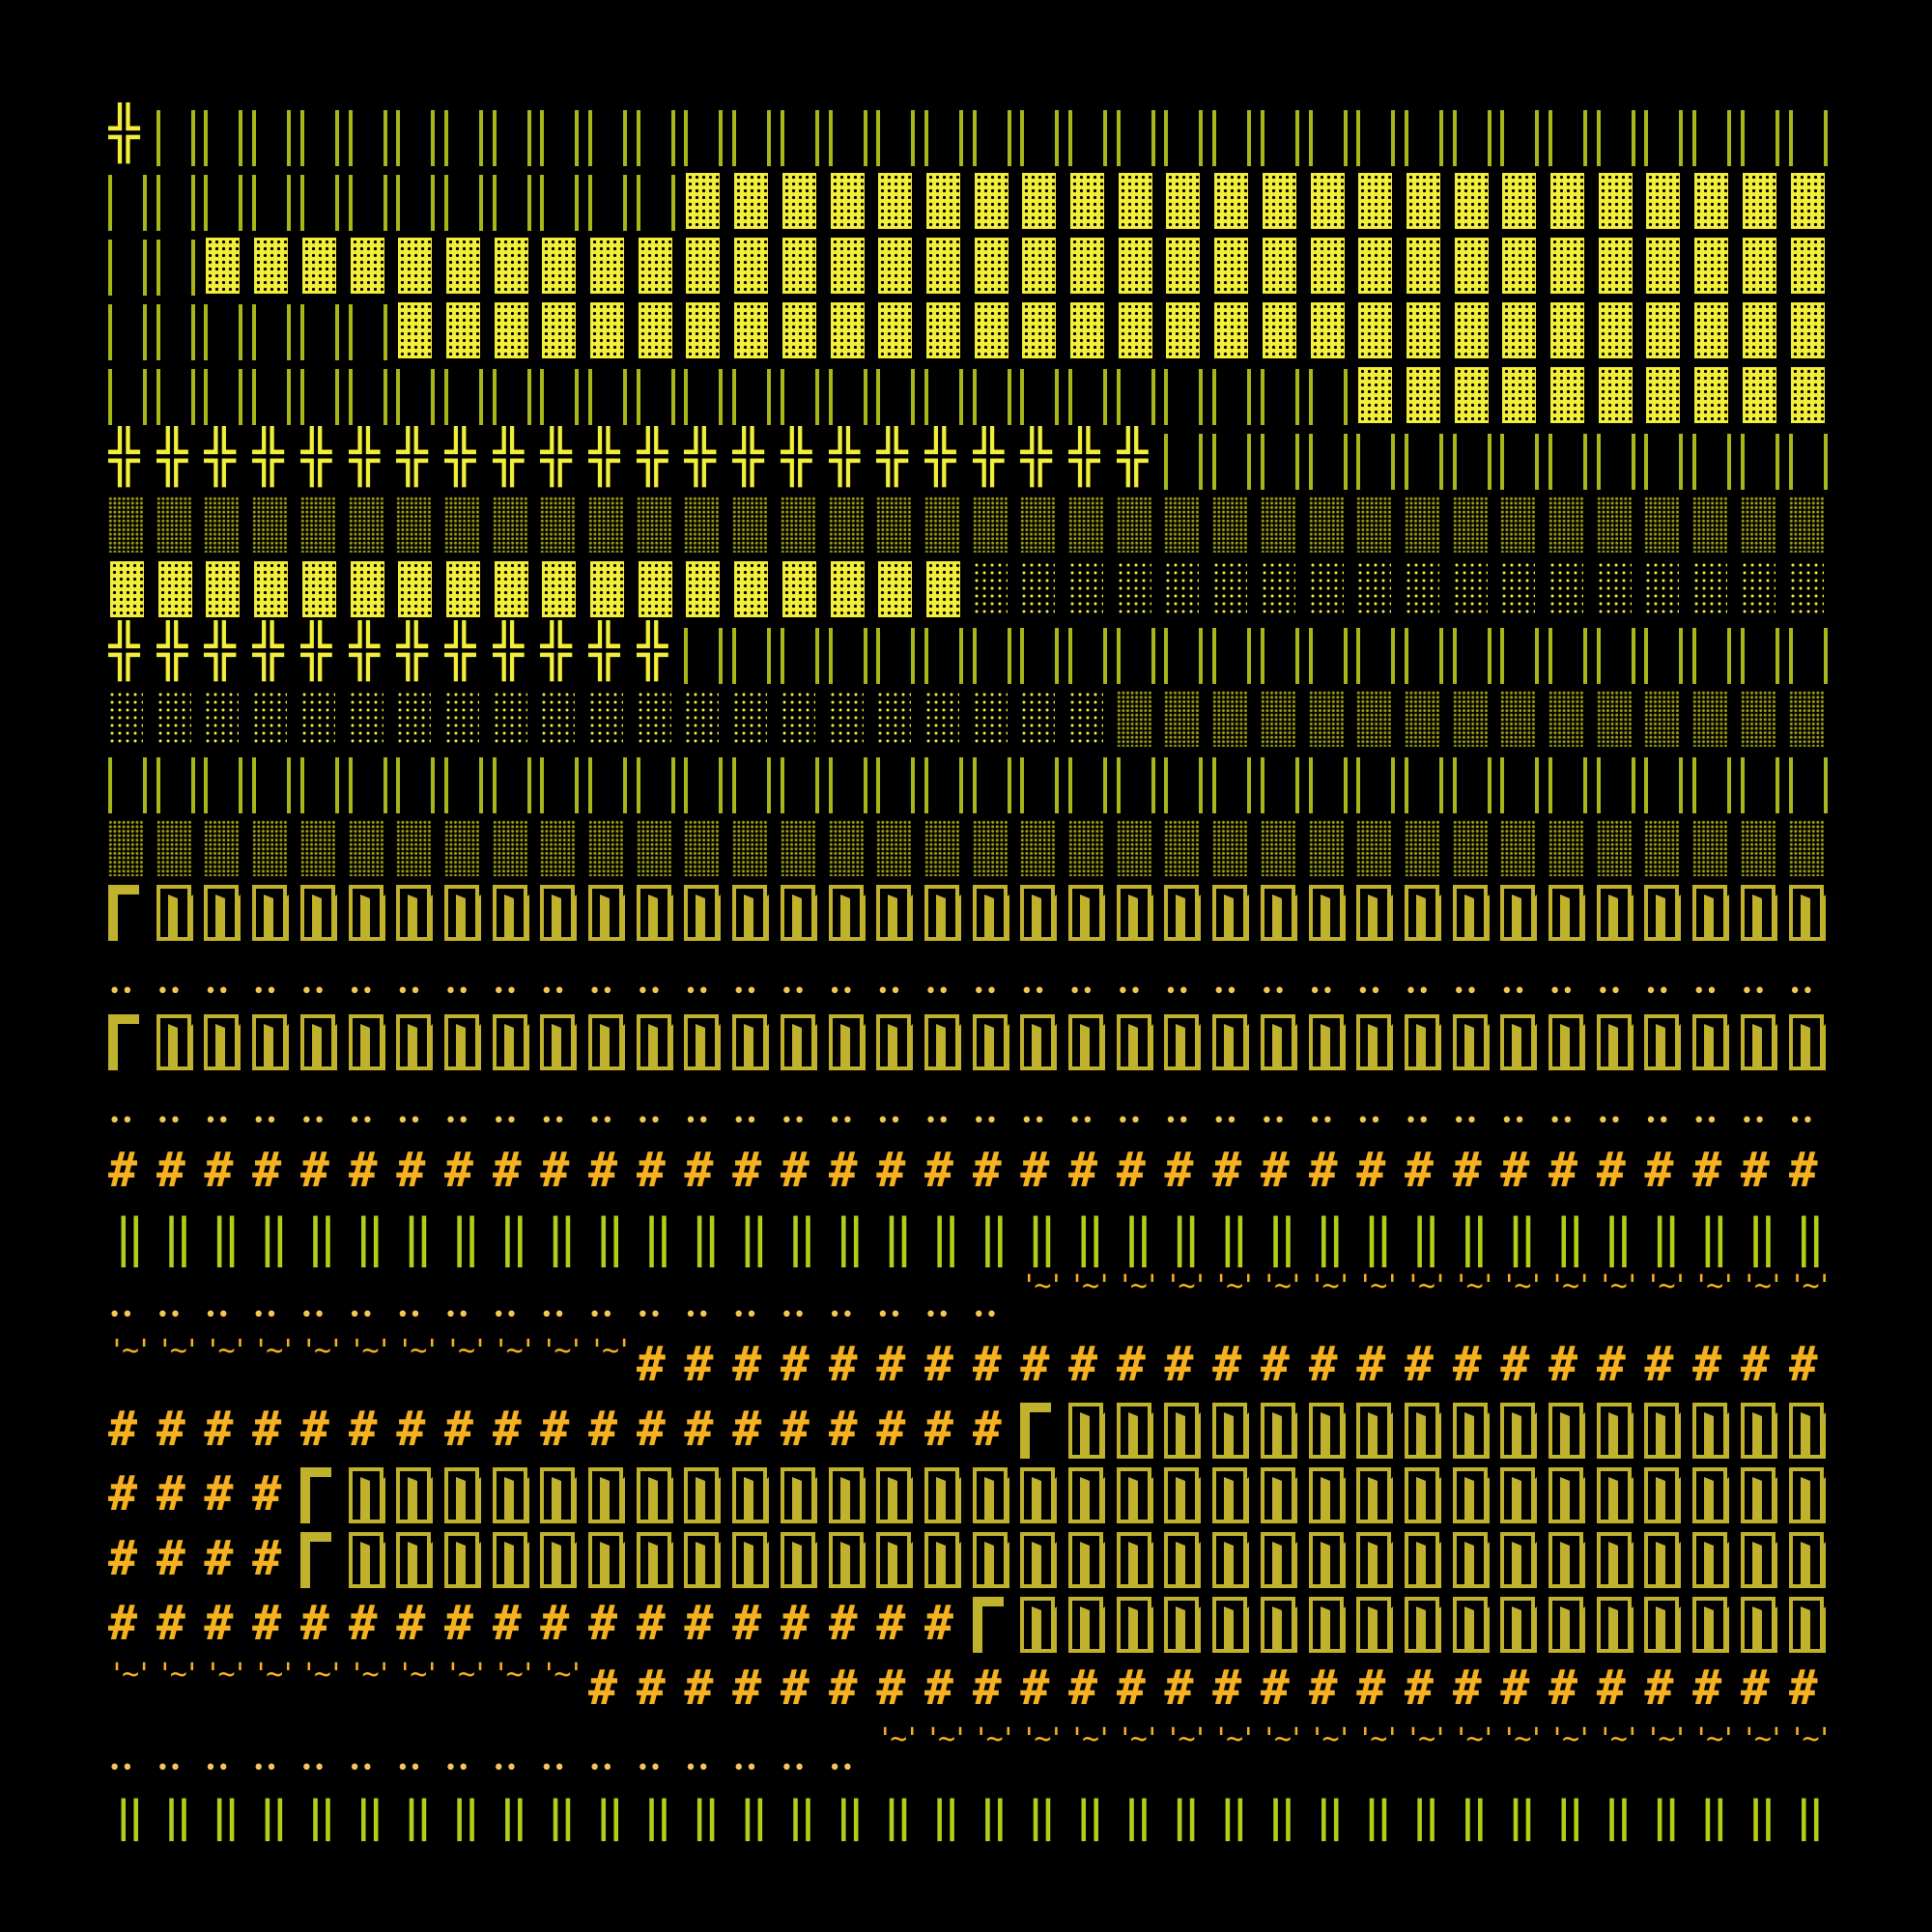 Image resolution: width=1932 pixels, height=1932 pixels. Describe the element at coordinates (1141, 1752) in the screenshot. I see `wave-icon: '~'` at that location.